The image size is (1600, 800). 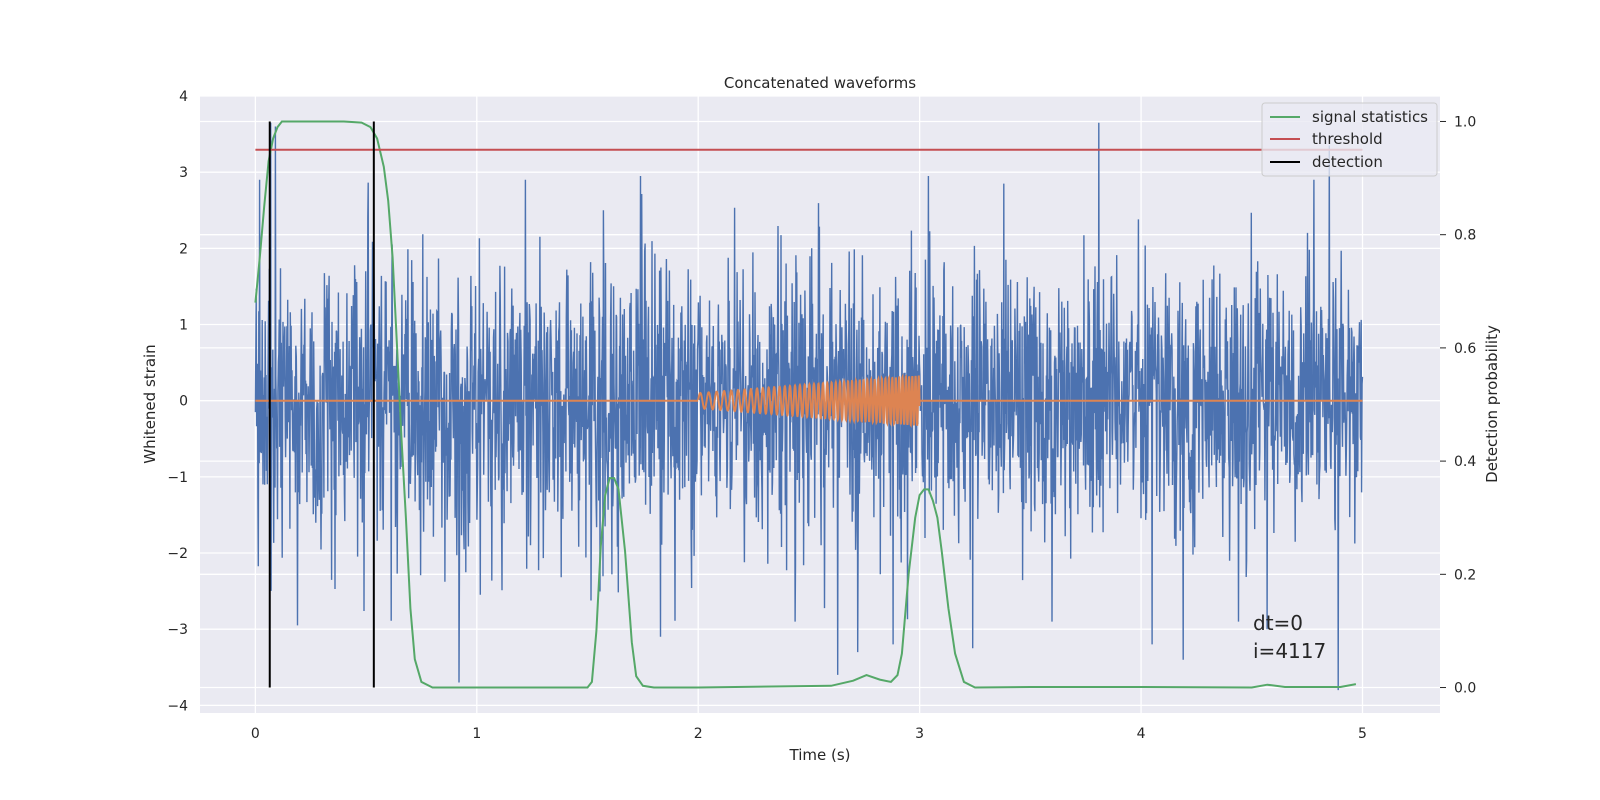 I want to click on injected-waveform, so click(x=809, y=401).